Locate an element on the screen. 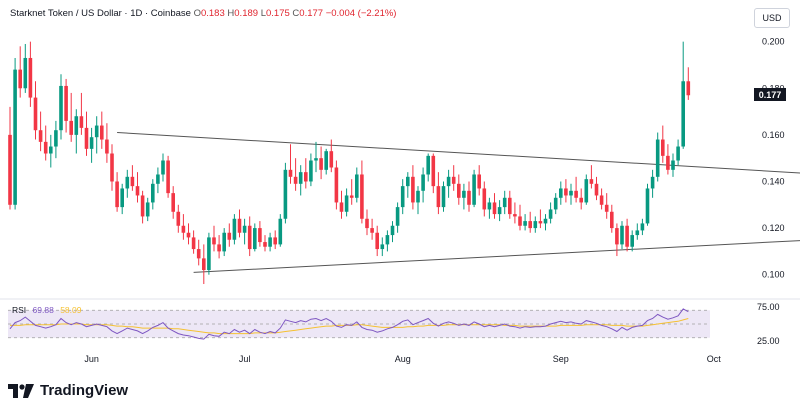 Image resolution: width=800 pixels, height=400 pixels. low-value: 0.175 is located at coordinates (277, 13).